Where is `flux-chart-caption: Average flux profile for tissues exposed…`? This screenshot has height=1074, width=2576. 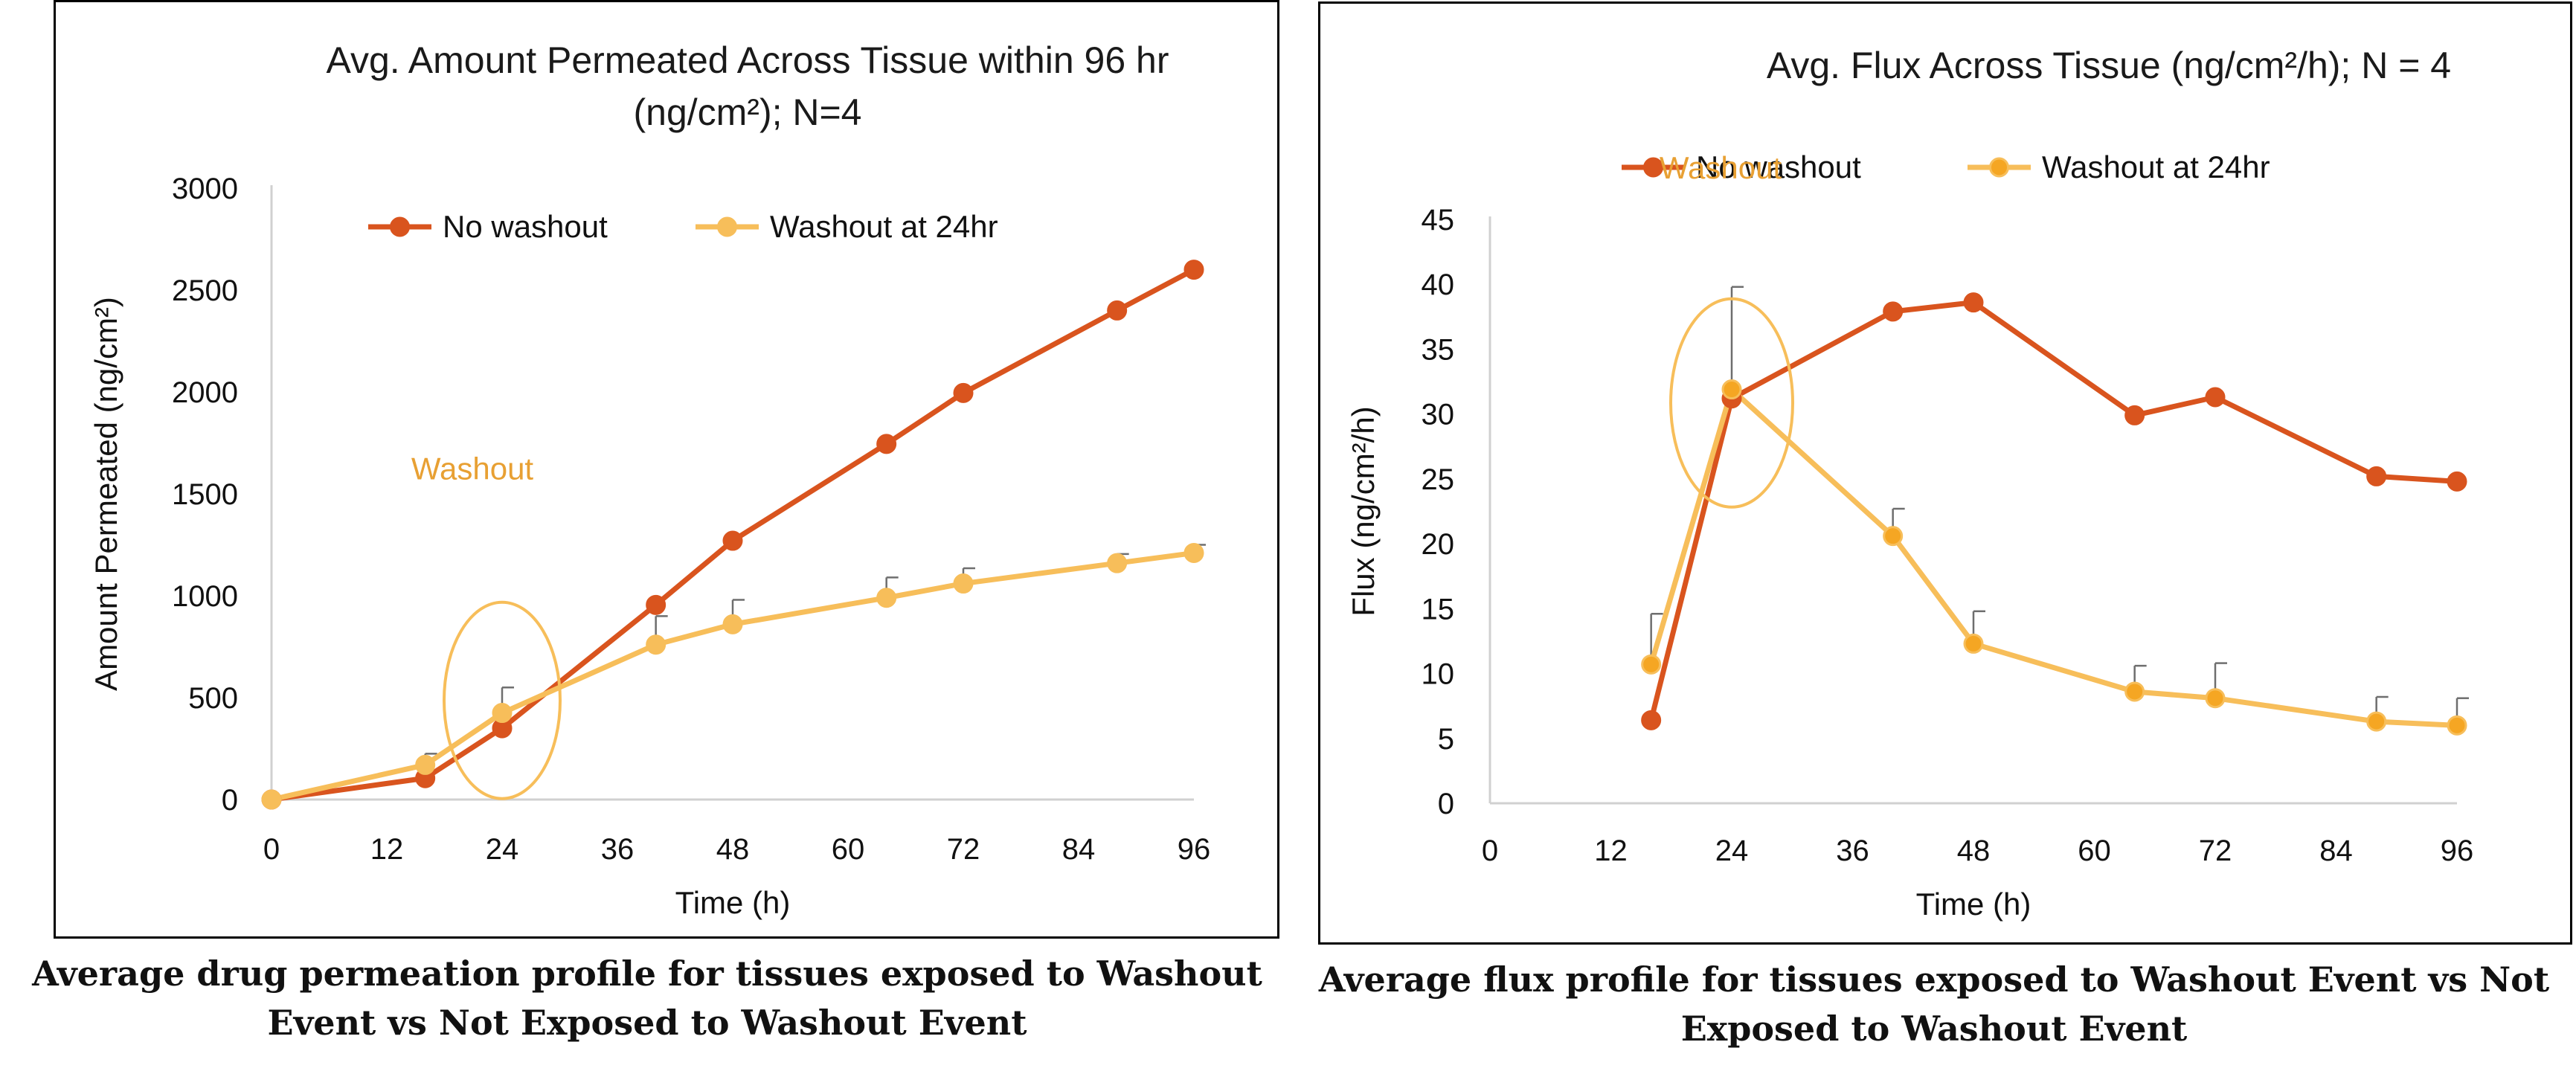
flux-chart-caption: Average flux profile for tissues exposed… is located at coordinates (1934, 1004).